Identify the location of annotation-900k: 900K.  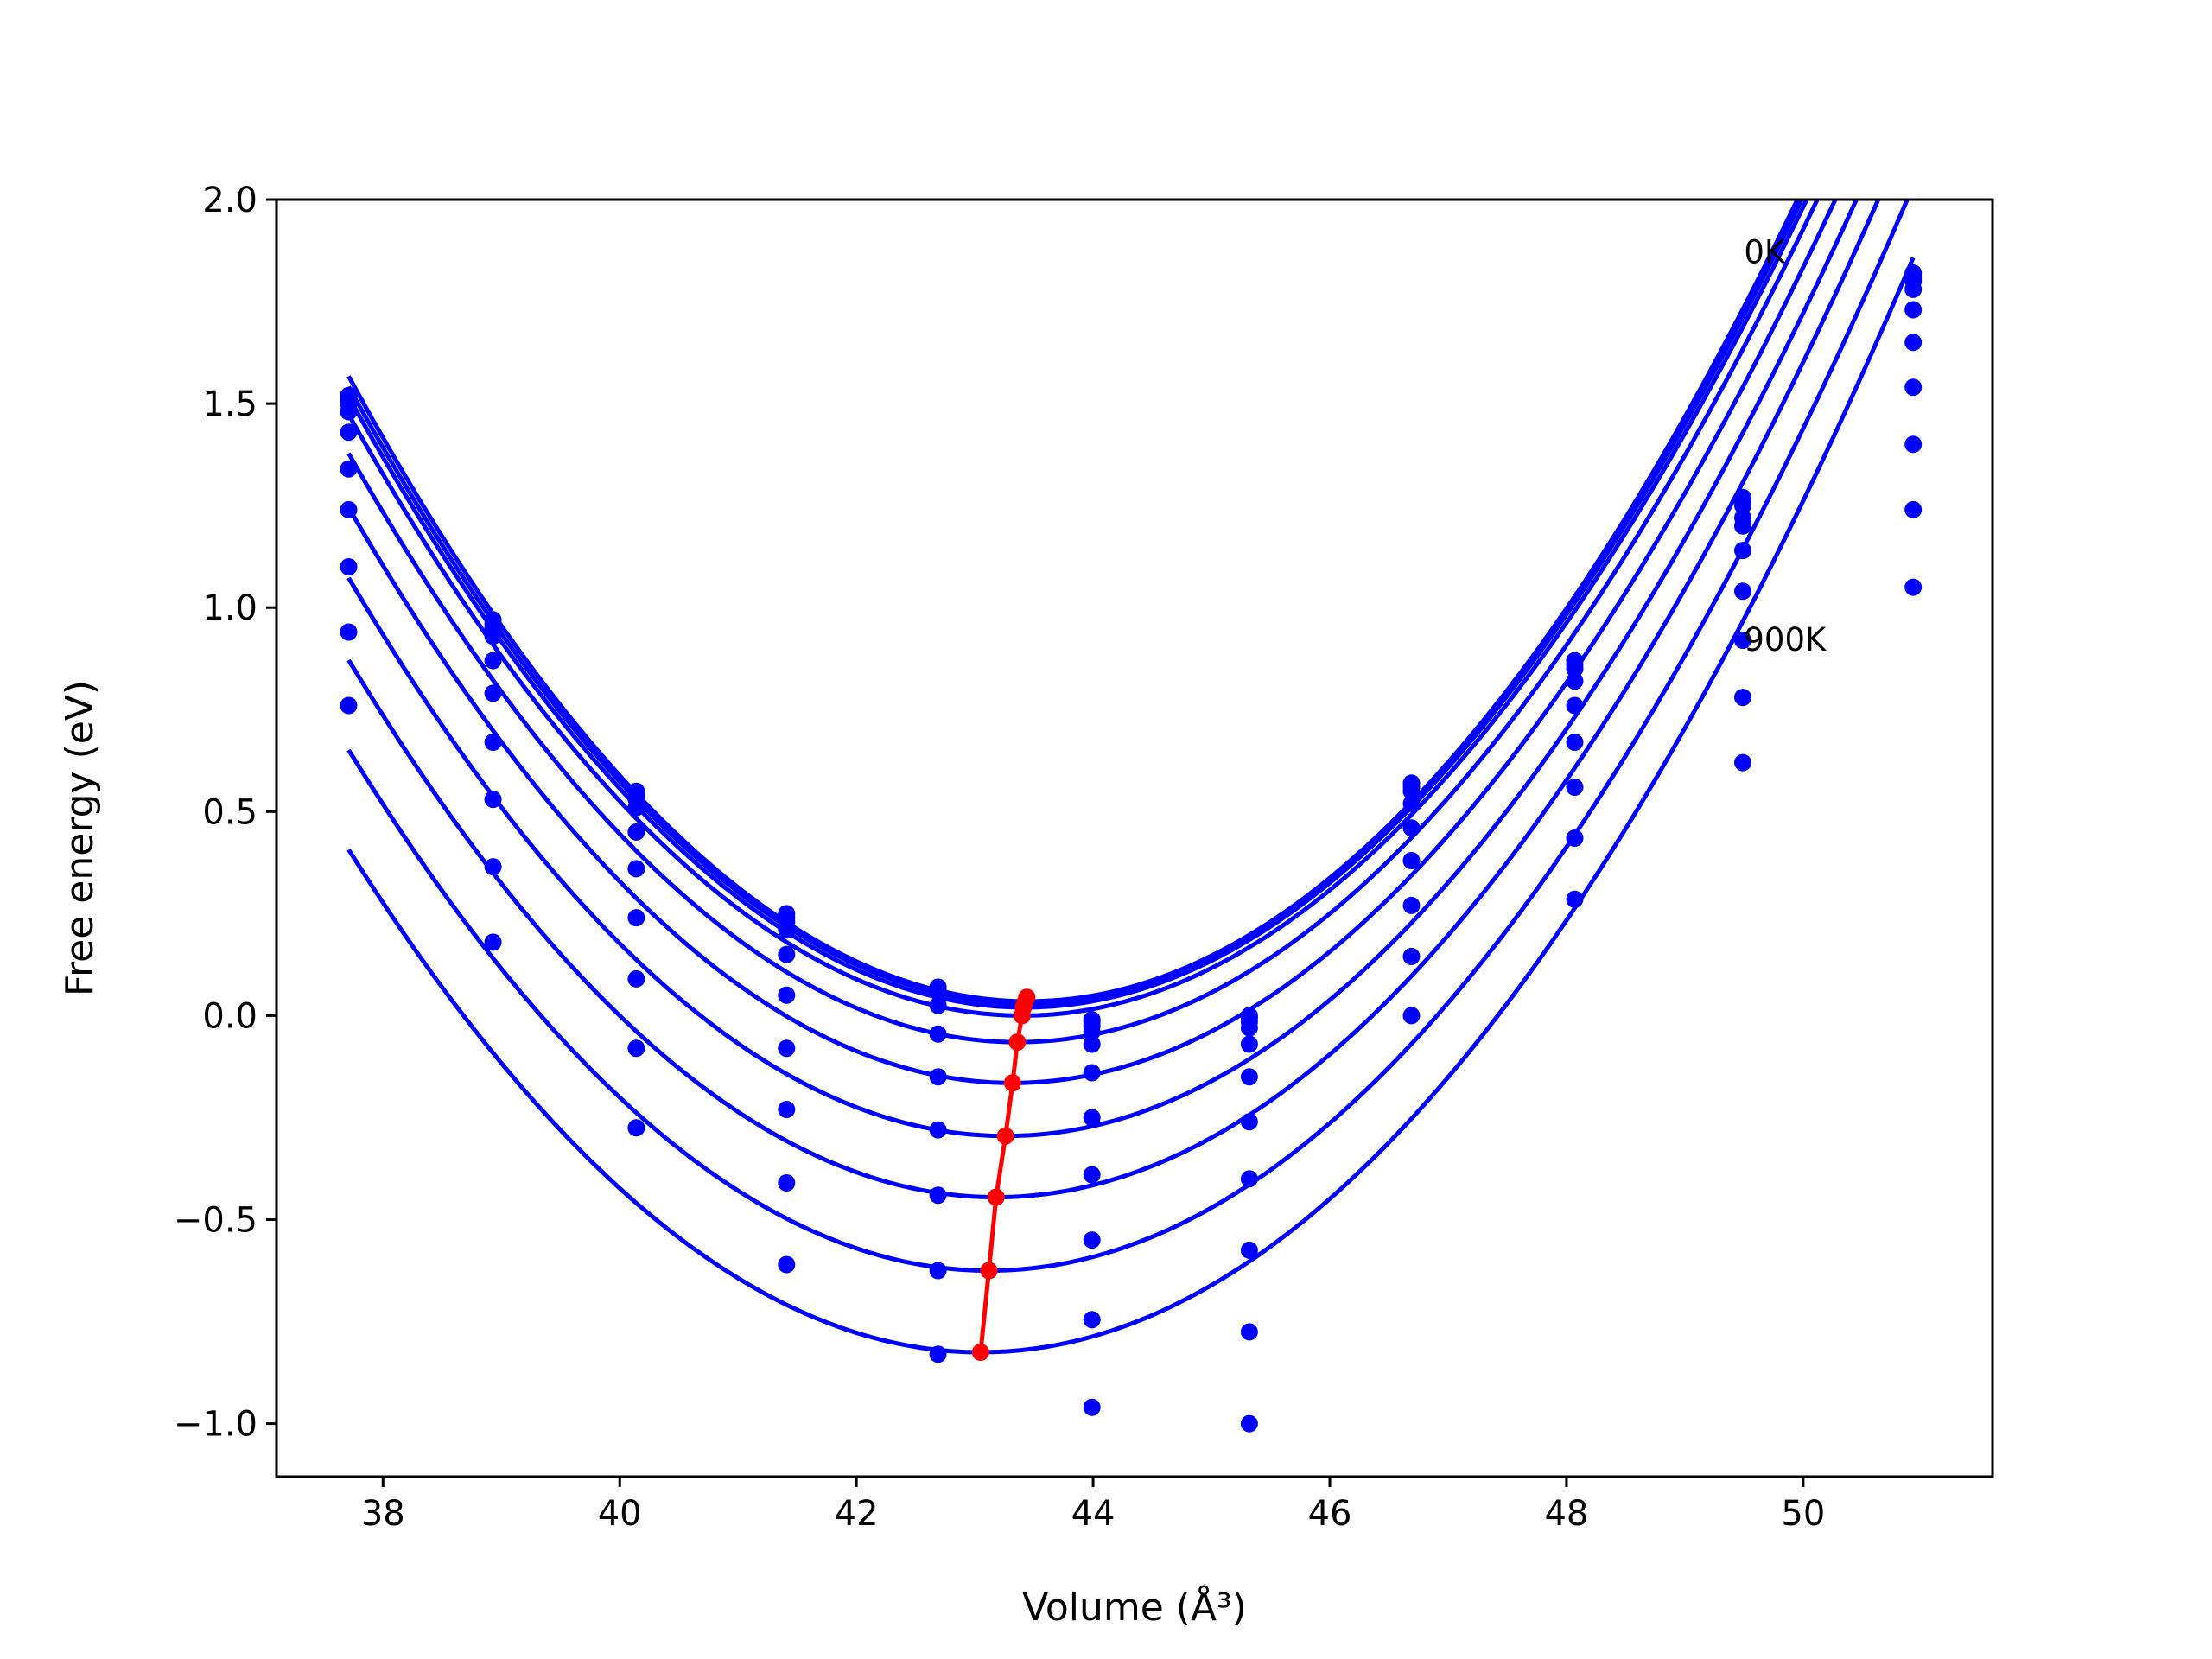
(1785, 639).